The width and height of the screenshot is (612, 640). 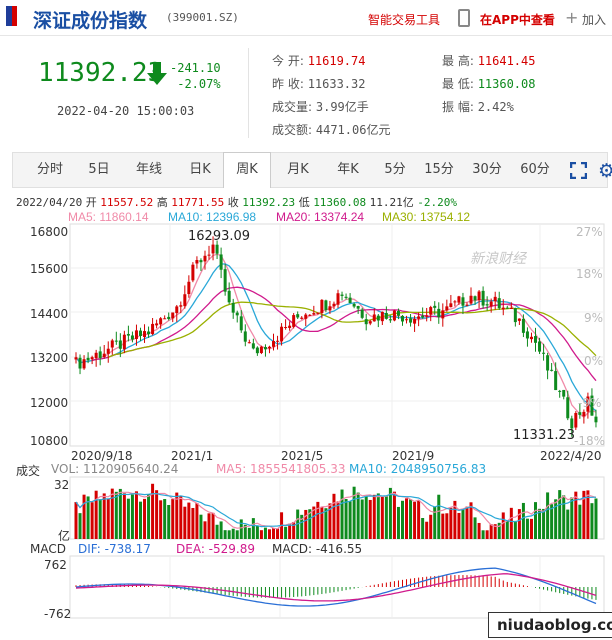 What do you see at coordinates (148, 169) in the screenshot?
I see `tab-yearline: 年线` at bounding box center [148, 169].